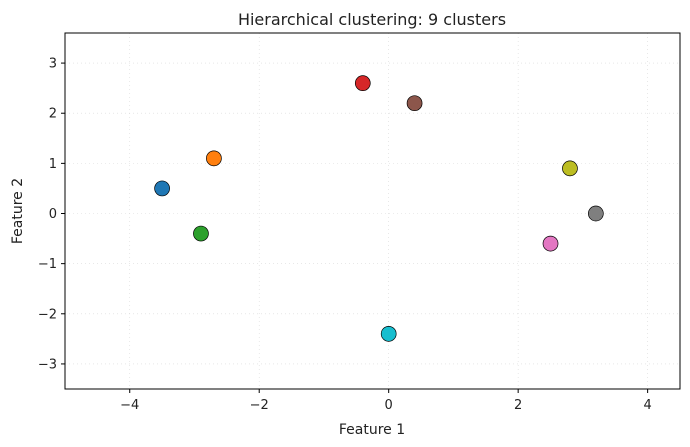  I want to click on y-tick-label: 1, so click(53, 164).